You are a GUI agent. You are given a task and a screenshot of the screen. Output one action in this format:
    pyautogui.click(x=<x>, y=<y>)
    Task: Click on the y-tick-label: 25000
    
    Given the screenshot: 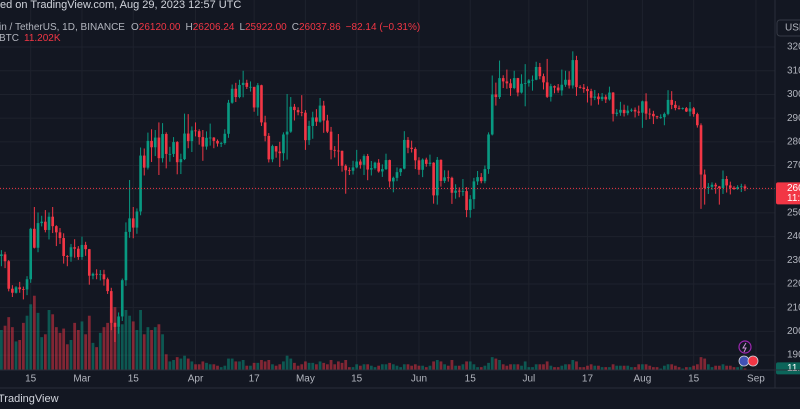 What is the action you would take?
    pyautogui.click(x=793, y=213)
    